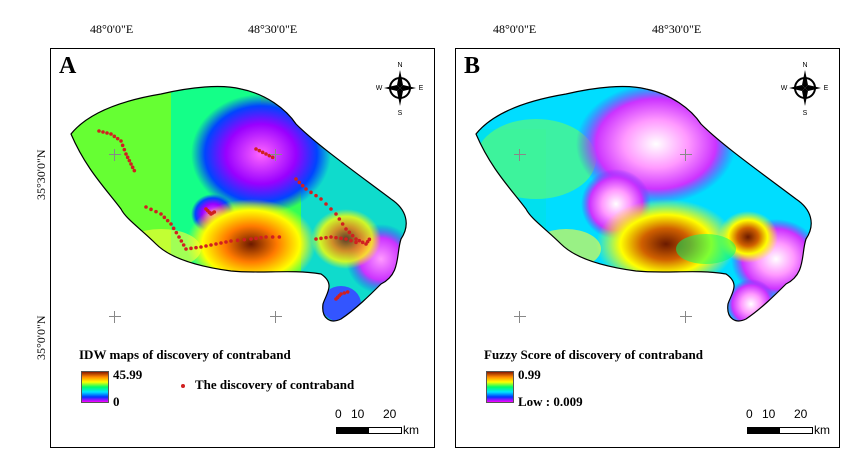  I want to click on legend-title: Fuzzy Score of discovery of contraband, so click(593, 354).